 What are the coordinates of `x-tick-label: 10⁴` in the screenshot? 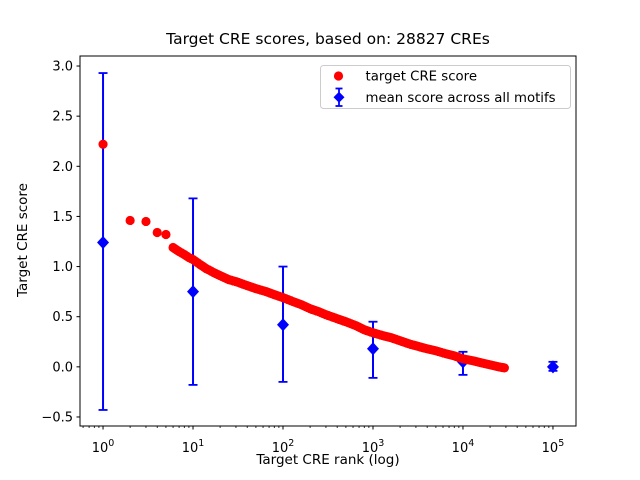 It's located at (463, 447).